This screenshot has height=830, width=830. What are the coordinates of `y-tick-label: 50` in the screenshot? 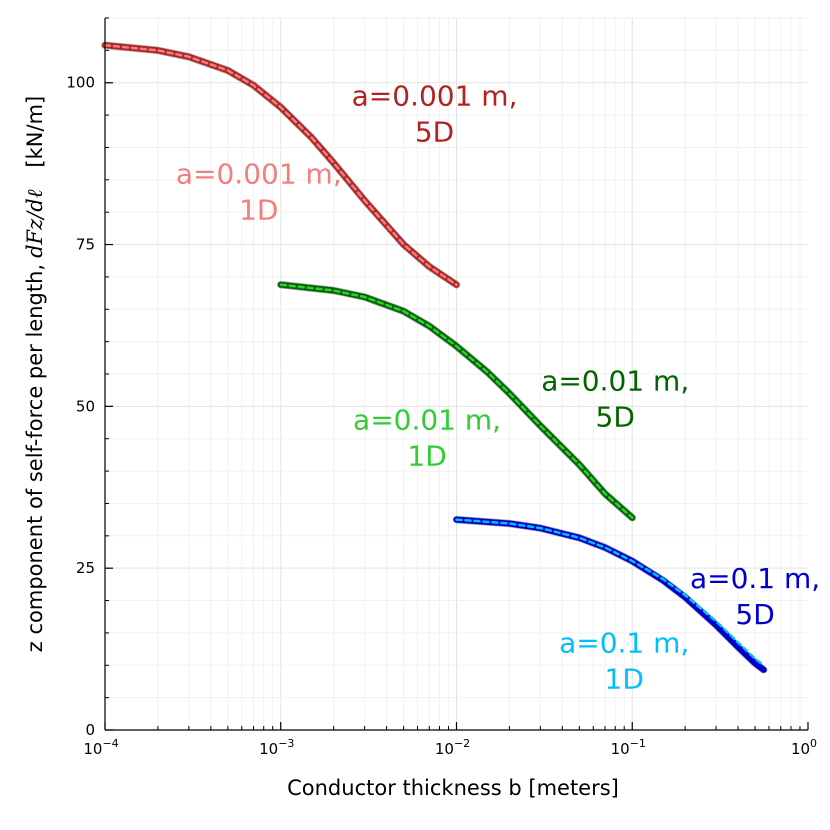 It's located at (85, 406).